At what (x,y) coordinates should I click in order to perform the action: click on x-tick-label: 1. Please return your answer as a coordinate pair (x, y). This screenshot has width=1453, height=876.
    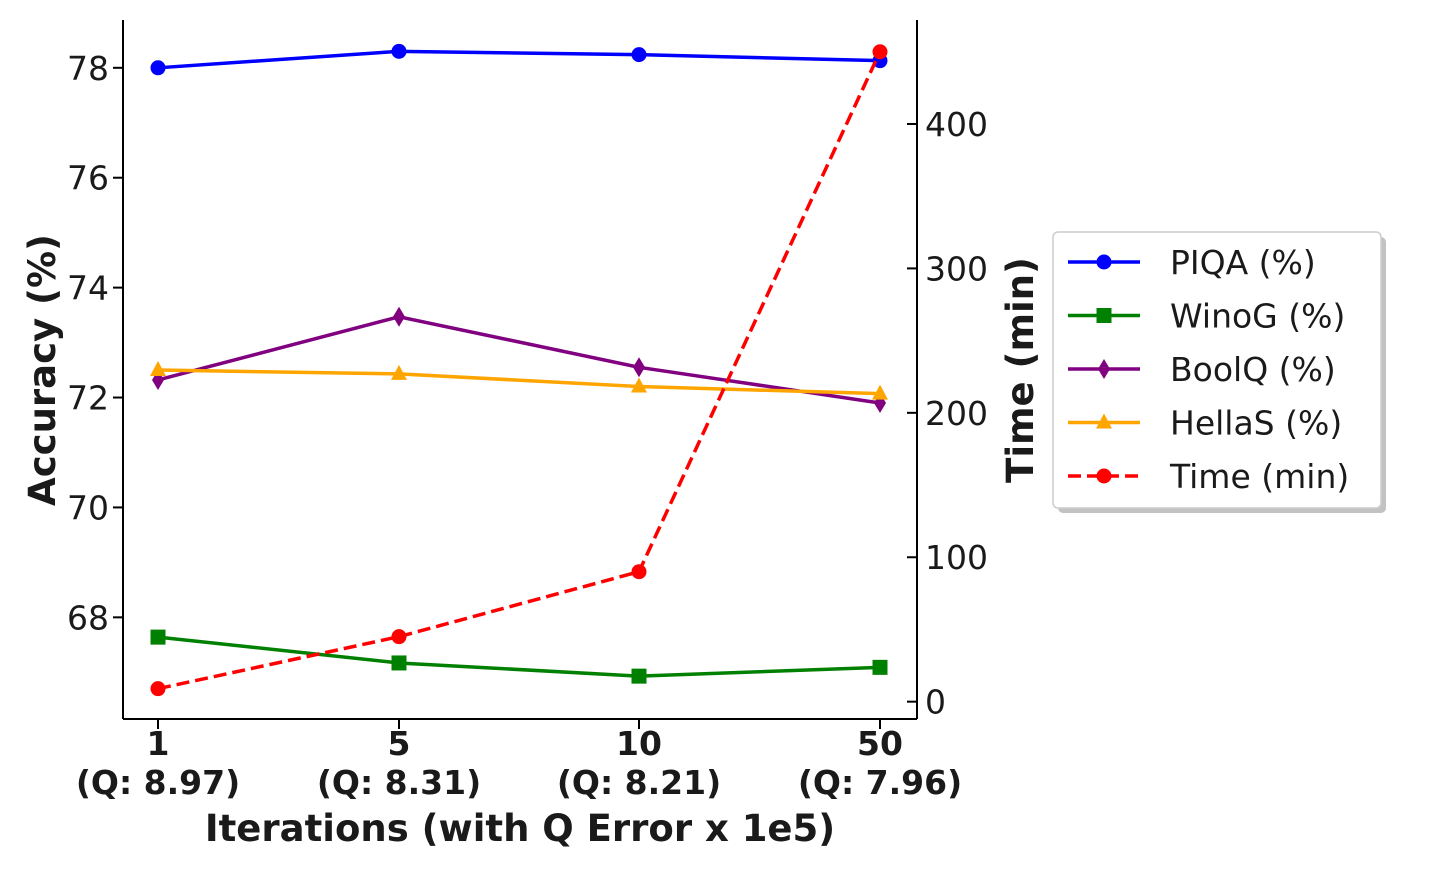
    Looking at the image, I should click on (158, 743).